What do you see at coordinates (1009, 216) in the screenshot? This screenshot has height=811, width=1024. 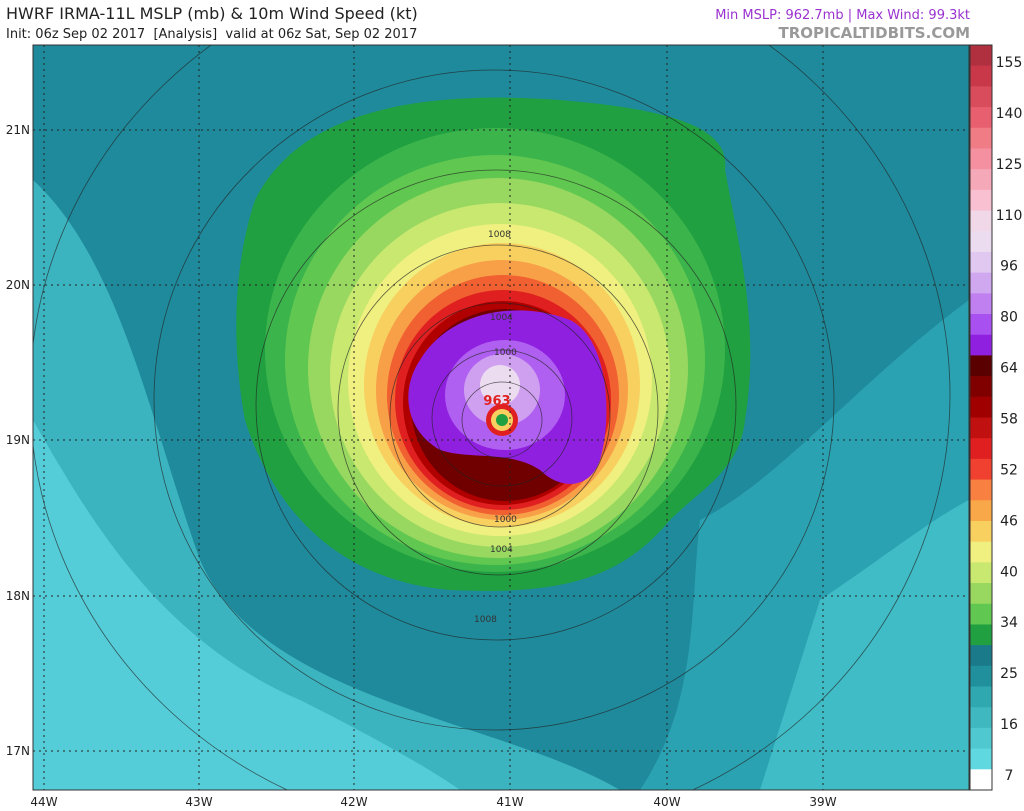 I see `colorbar-label: 110` at bounding box center [1009, 216].